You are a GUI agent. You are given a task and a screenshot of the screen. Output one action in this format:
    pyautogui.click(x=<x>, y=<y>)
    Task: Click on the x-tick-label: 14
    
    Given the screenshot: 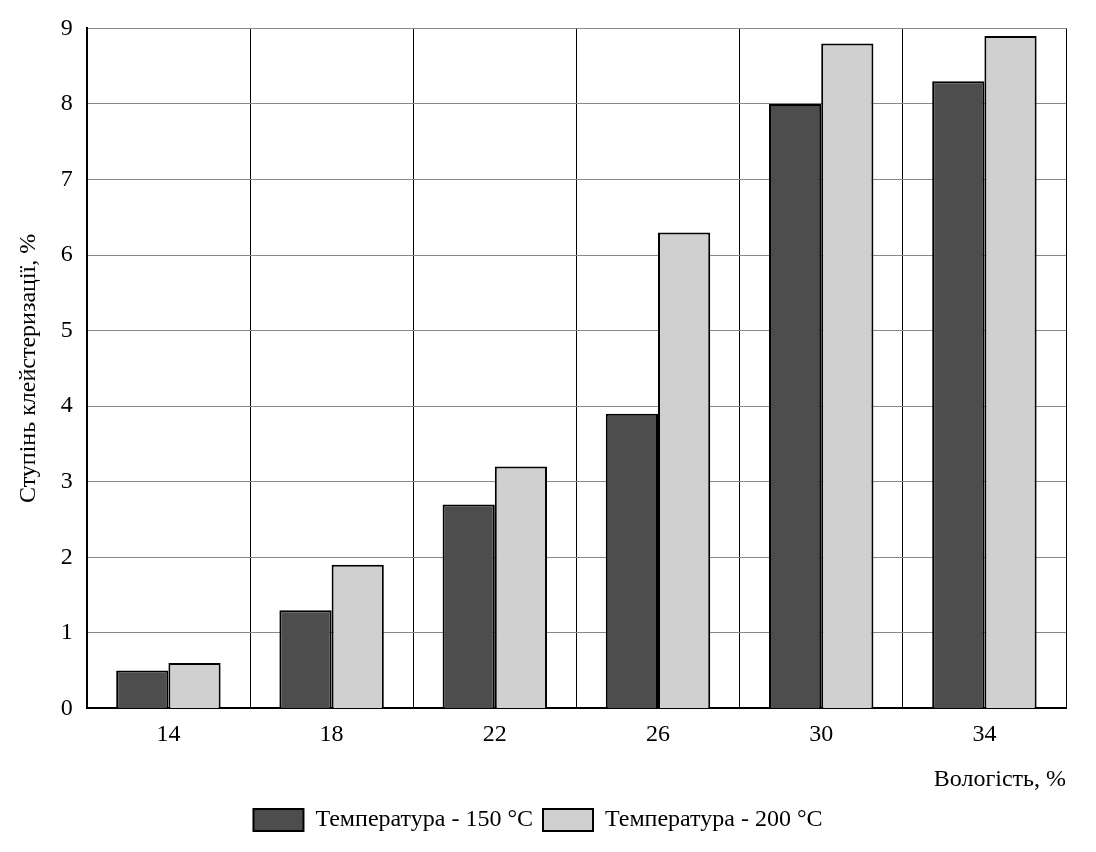 What is the action you would take?
    pyautogui.click(x=168, y=733)
    